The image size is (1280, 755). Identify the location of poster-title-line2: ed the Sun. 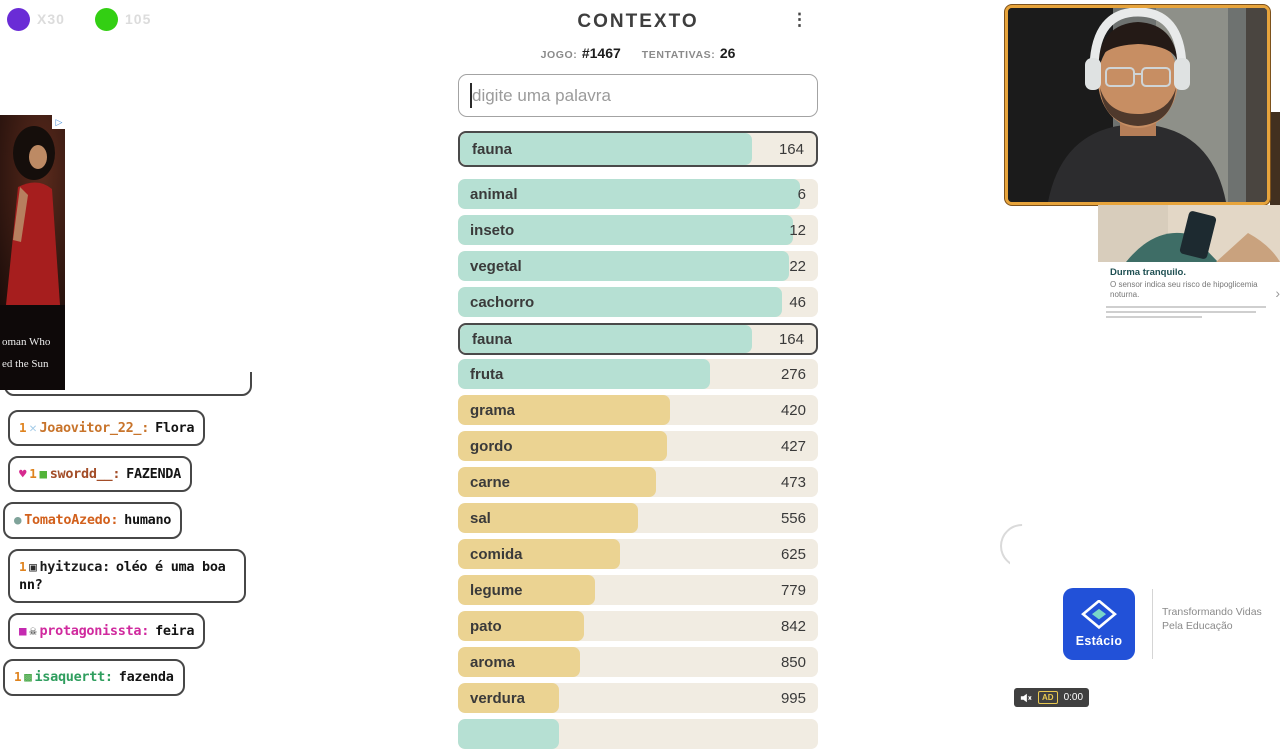
(25, 364).